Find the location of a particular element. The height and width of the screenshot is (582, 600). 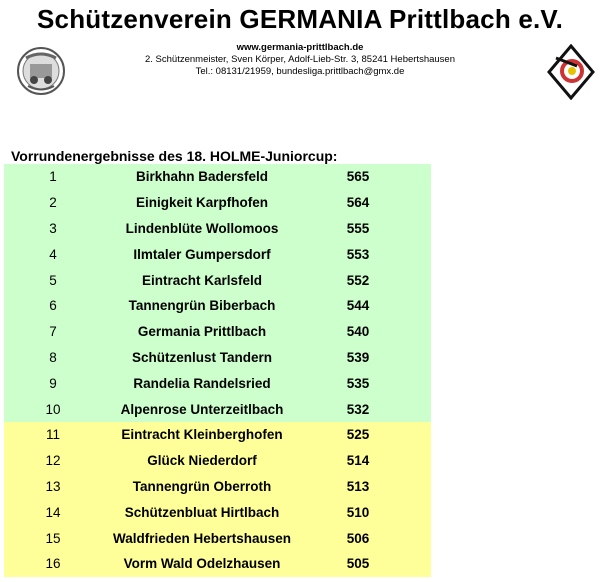

rank-cell: 10 is located at coordinates (53, 409).